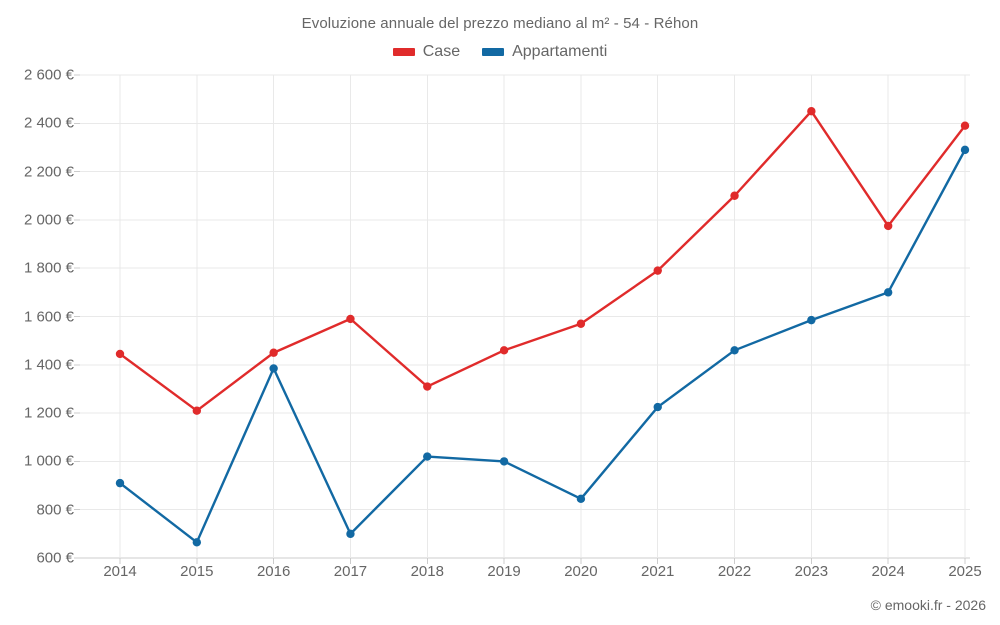  What do you see at coordinates (55, 510) in the screenshot?
I see `y-axis-tick-label: 800 €` at bounding box center [55, 510].